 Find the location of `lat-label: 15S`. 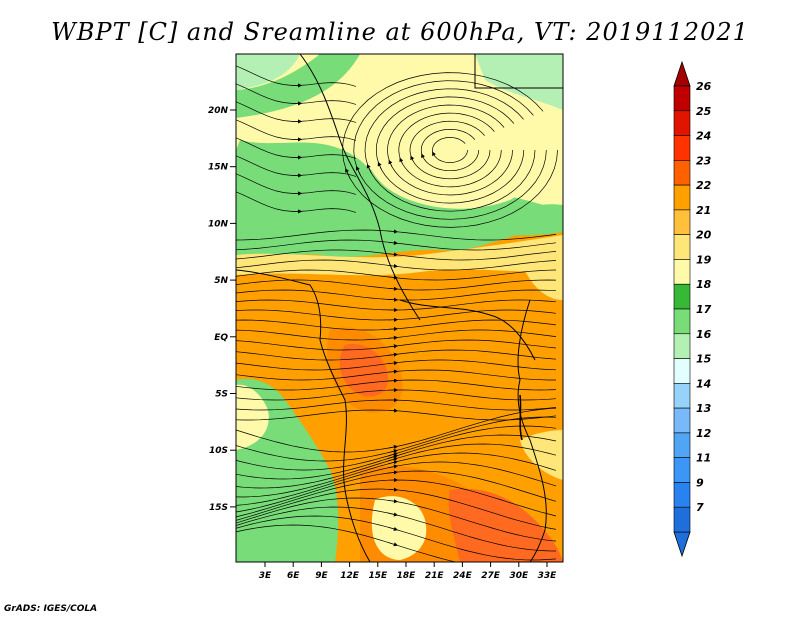

lat-label: 15S is located at coordinates (218, 508).